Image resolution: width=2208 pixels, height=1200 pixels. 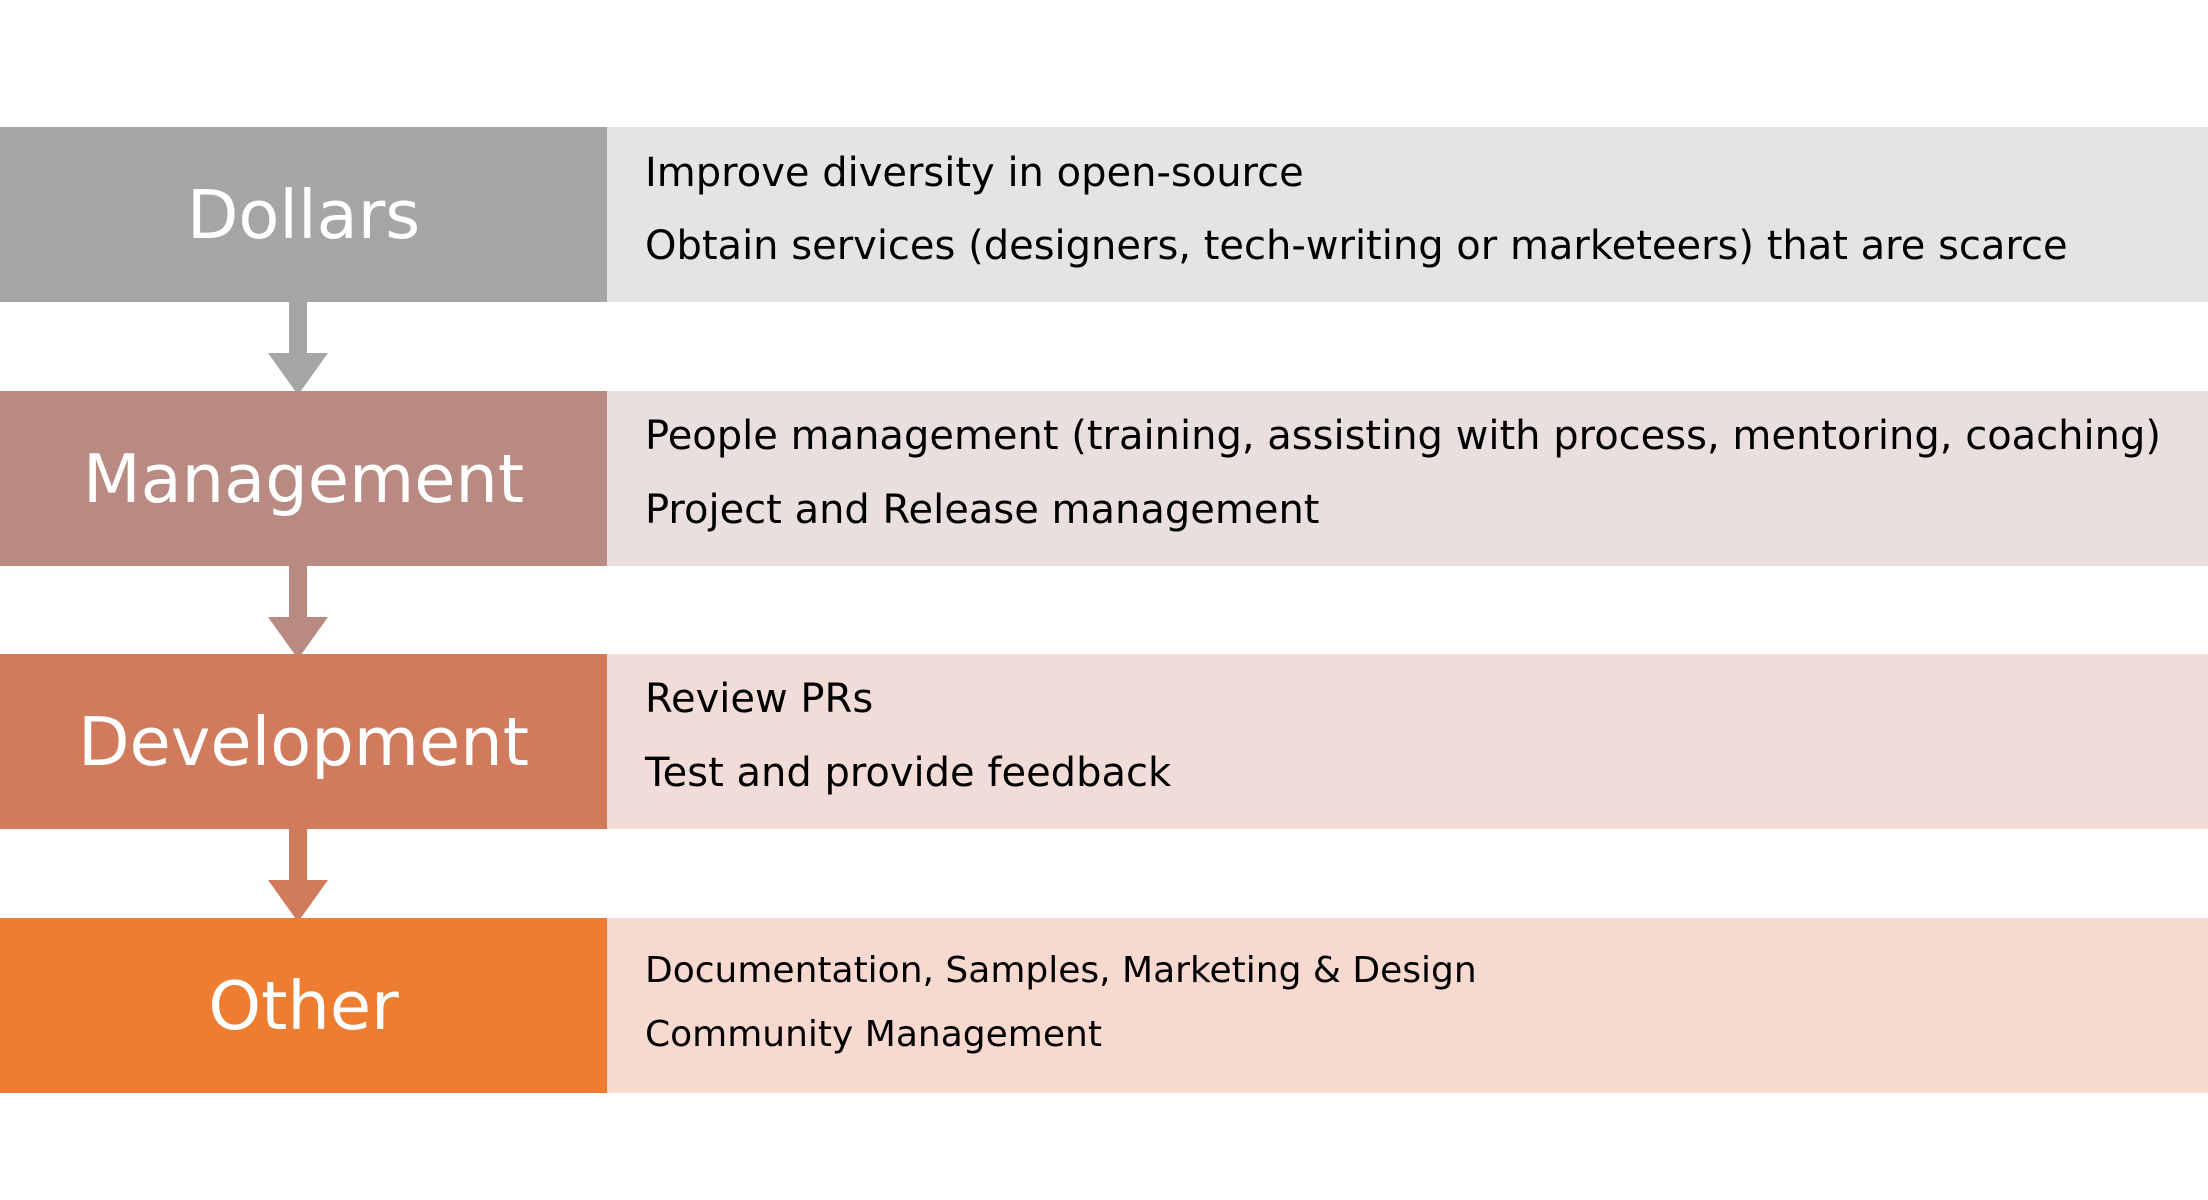 I want to click on stage-label: Management, so click(x=303, y=478).